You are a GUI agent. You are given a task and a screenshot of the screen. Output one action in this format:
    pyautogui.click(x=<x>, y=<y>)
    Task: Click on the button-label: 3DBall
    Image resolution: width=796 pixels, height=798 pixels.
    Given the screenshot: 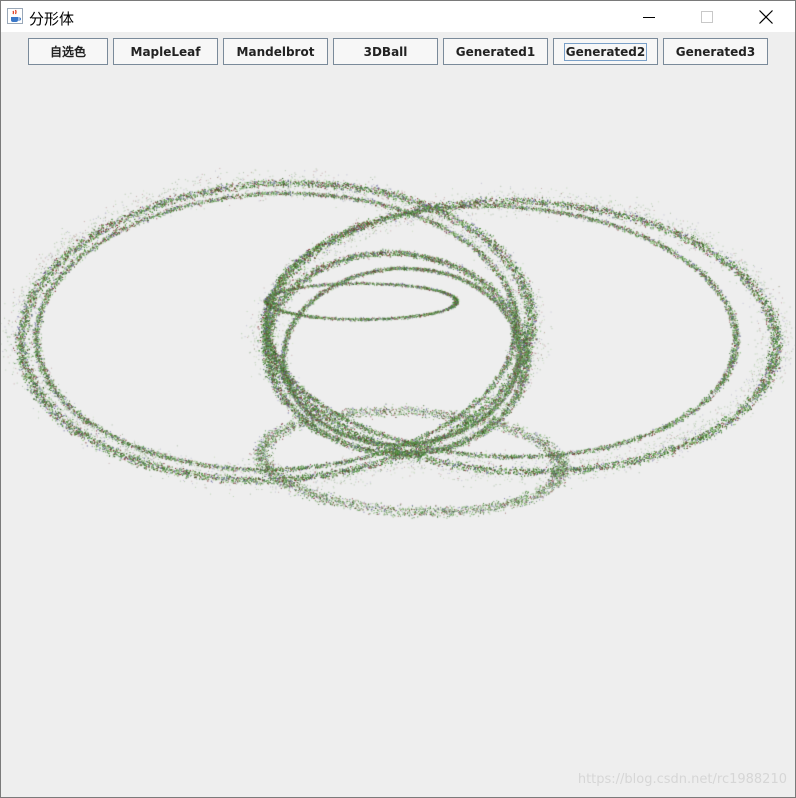 What is the action you would take?
    pyautogui.click(x=385, y=51)
    